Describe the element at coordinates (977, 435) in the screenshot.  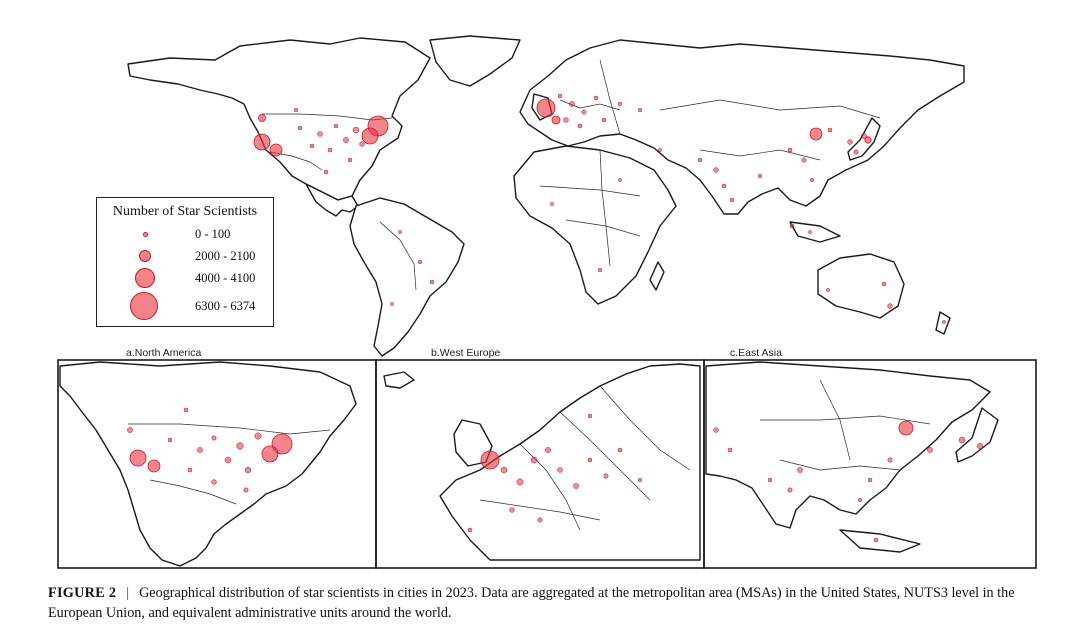
I see `ea-panel-japan` at that location.